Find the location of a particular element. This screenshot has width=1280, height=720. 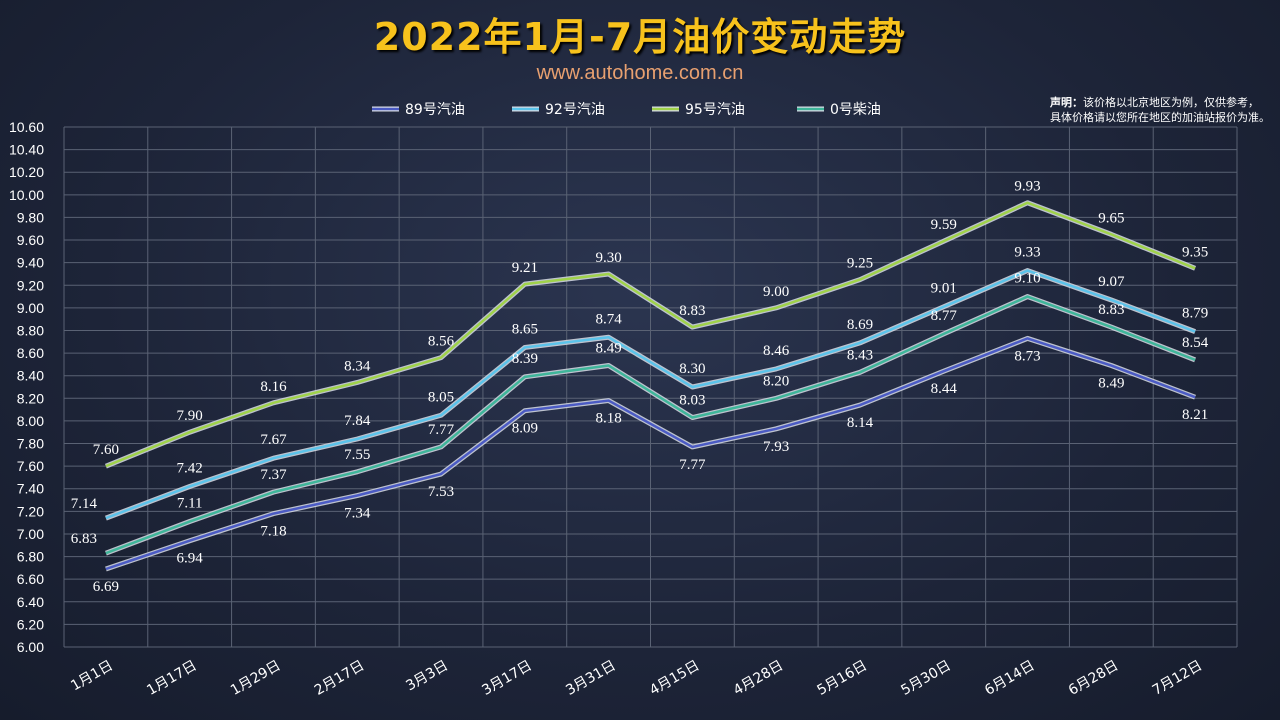

data-label: 8.77 is located at coordinates (944, 316).